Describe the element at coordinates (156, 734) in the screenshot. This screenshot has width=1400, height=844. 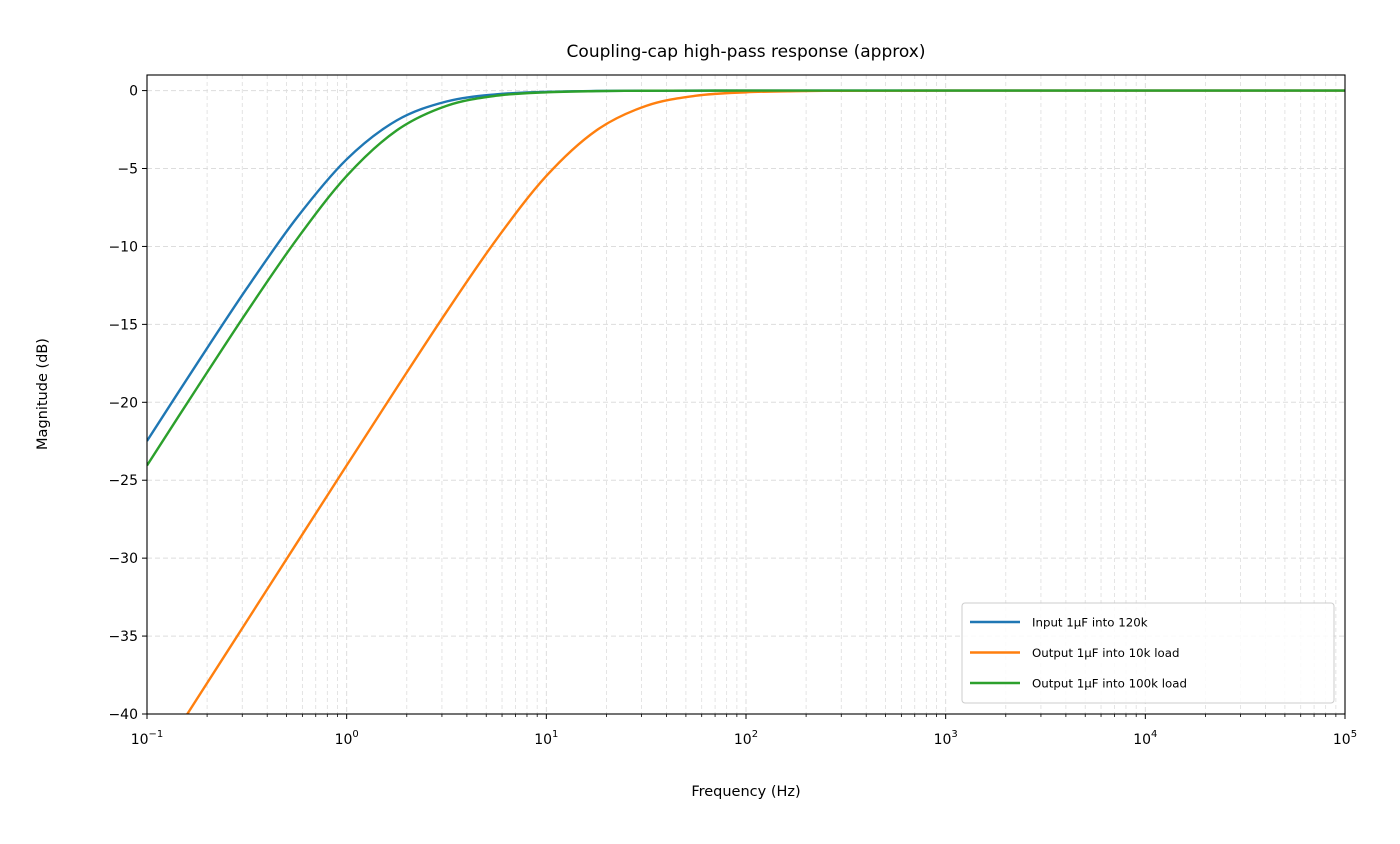
I see `x-tick-exponent: −1` at that location.